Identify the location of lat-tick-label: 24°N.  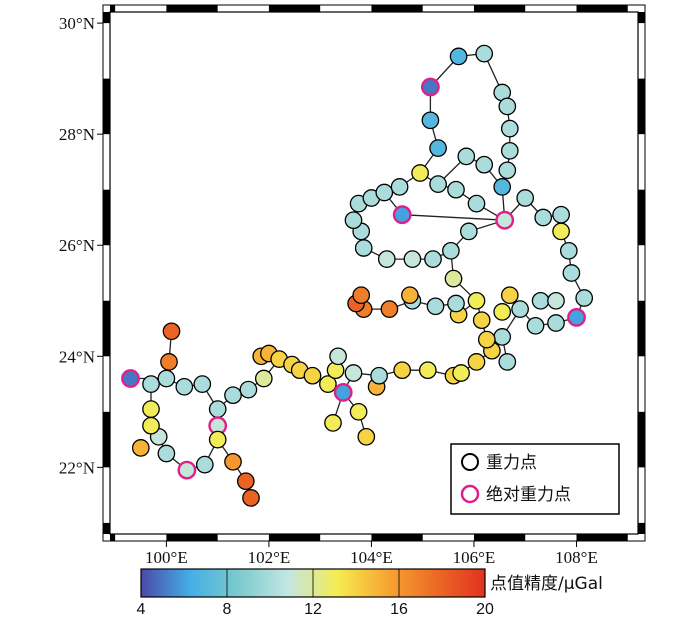
(77, 356).